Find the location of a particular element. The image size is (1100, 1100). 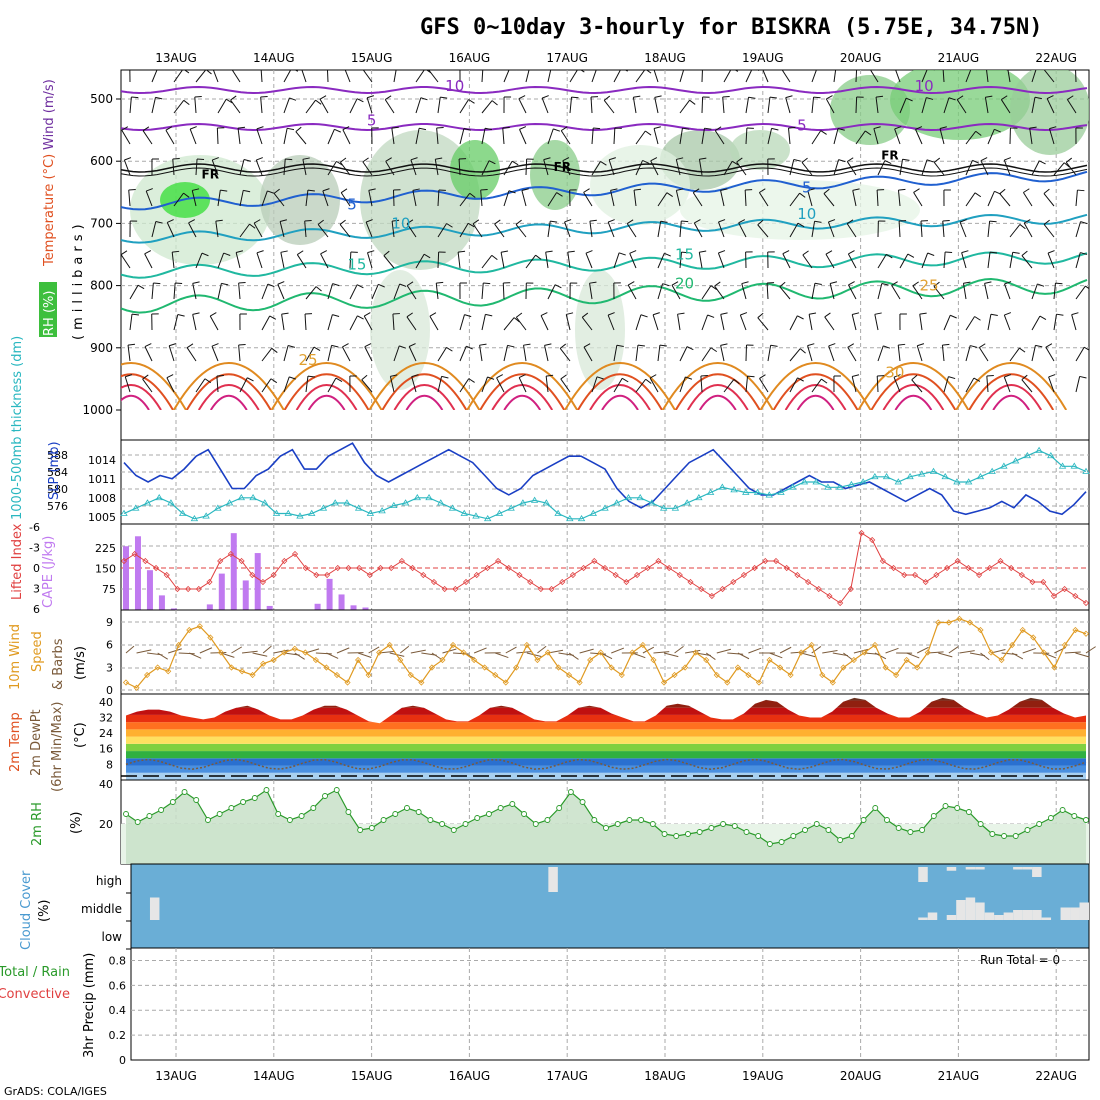

precip-tick: 0.4 is located at coordinates (118, 1010).